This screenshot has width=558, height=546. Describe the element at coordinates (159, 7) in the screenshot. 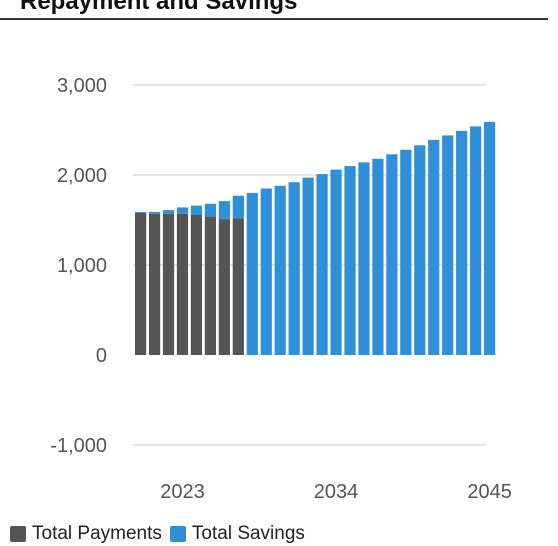

I see `chart-title: Repayment and Savings` at that location.